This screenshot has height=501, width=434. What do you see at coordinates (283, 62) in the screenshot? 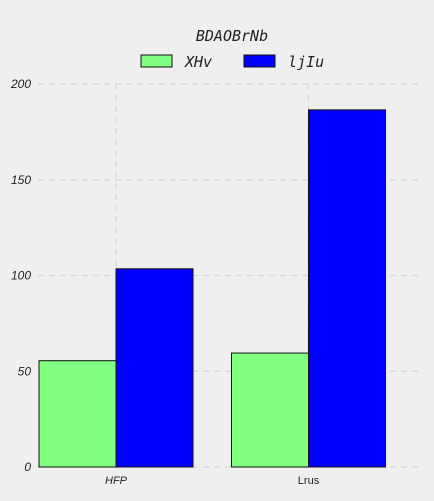
I see `legend-item: ljIu` at bounding box center [283, 62].